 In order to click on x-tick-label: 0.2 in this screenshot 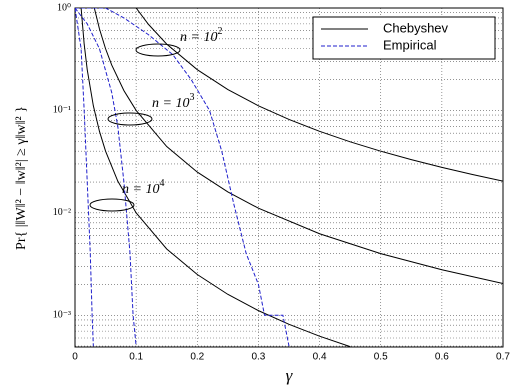, I will do `click(197, 357)`.